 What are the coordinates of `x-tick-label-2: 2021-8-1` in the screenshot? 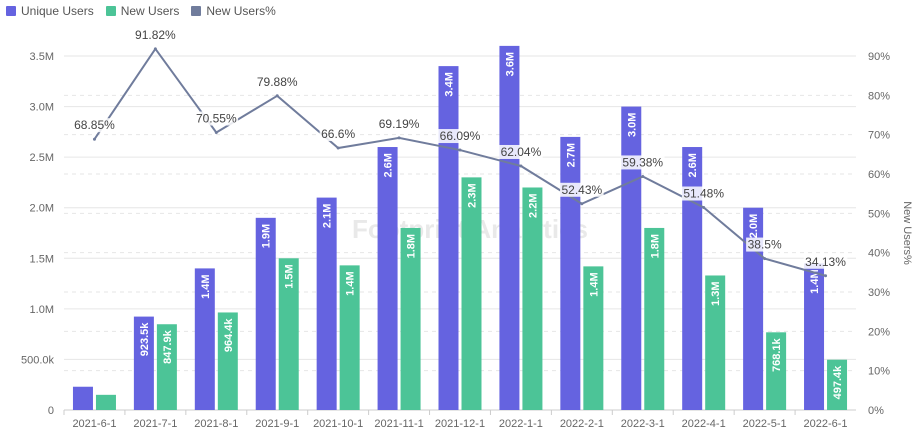 It's located at (216, 424).